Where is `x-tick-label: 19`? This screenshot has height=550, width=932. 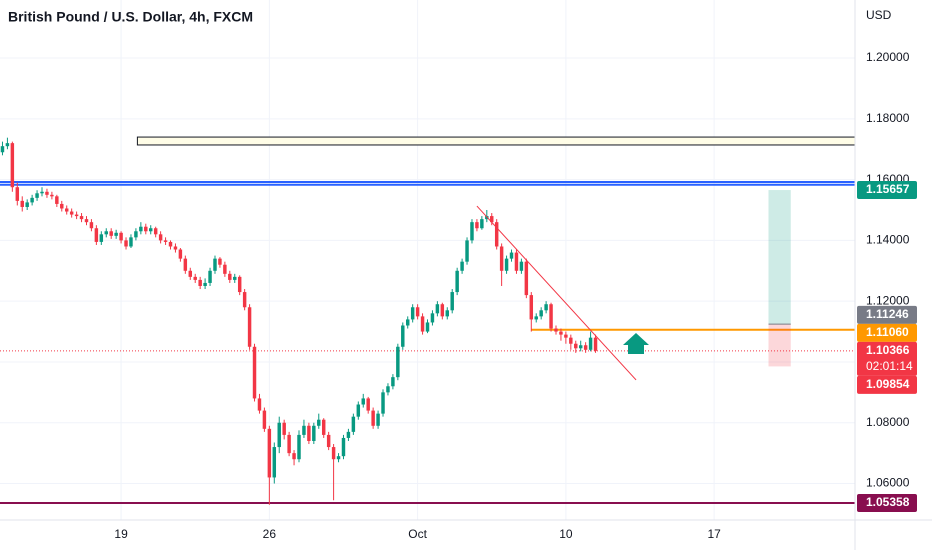 x-tick-label: 19 is located at coordinates (121, 534).